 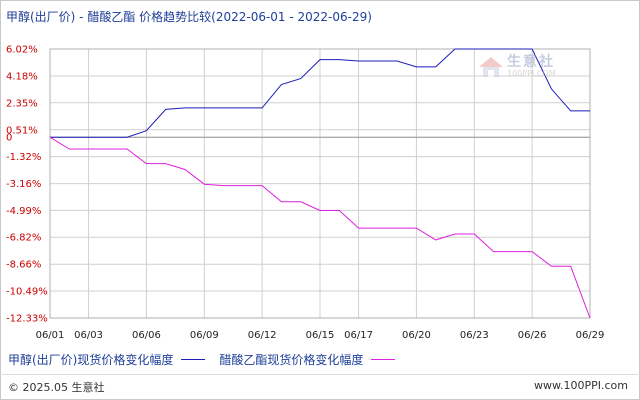 What do you see at coordinates (9, 138) in the screenshot?
I see `y-tick-label: 0` at bounding box center [9, 138].